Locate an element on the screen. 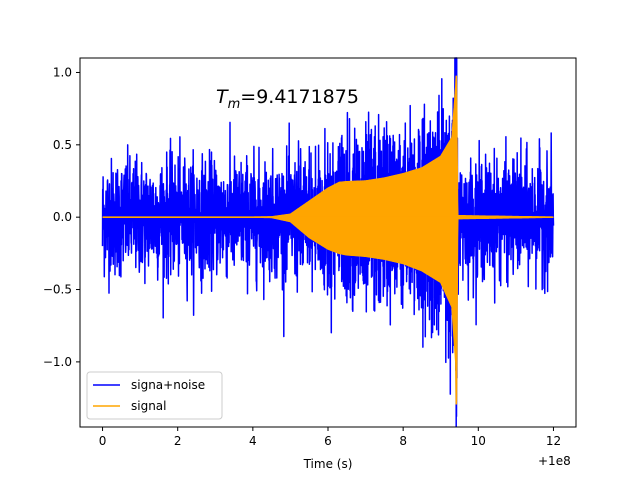 This screenshot has height=480, width=640. x-axis-label: Time (s) is located at coordinates (328, 464).